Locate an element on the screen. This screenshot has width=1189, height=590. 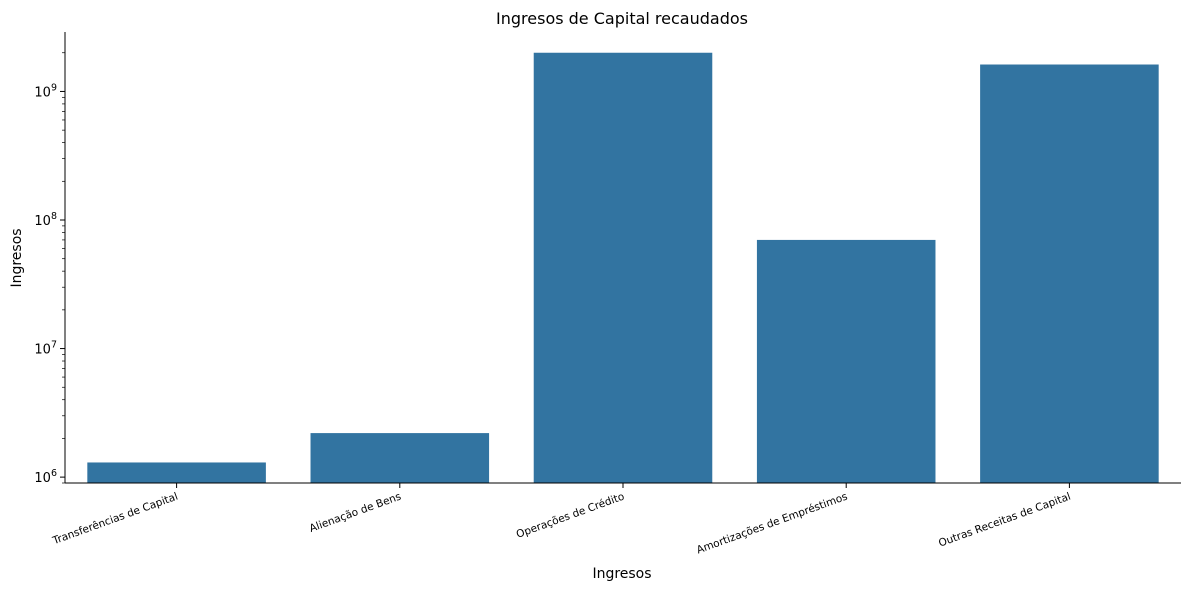
y-tick-label: 10⁷ is located at coordinates (45, 349).